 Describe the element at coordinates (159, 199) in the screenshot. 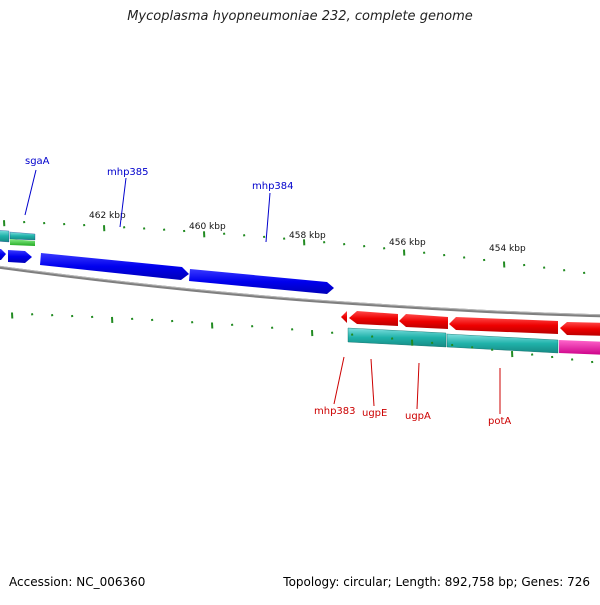

I see `forward-gene-labels: sgaA mhp385 mhp384` at that location.